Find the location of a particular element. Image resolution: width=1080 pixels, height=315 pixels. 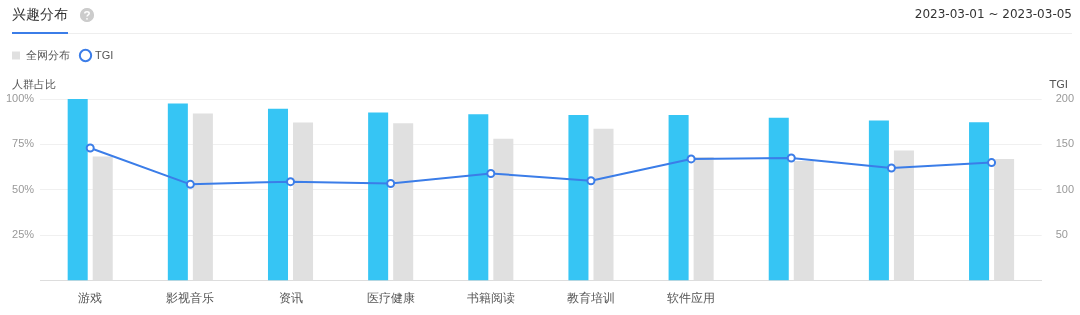

y2-tick-label: 100 is located at coordinates (1065, 188).